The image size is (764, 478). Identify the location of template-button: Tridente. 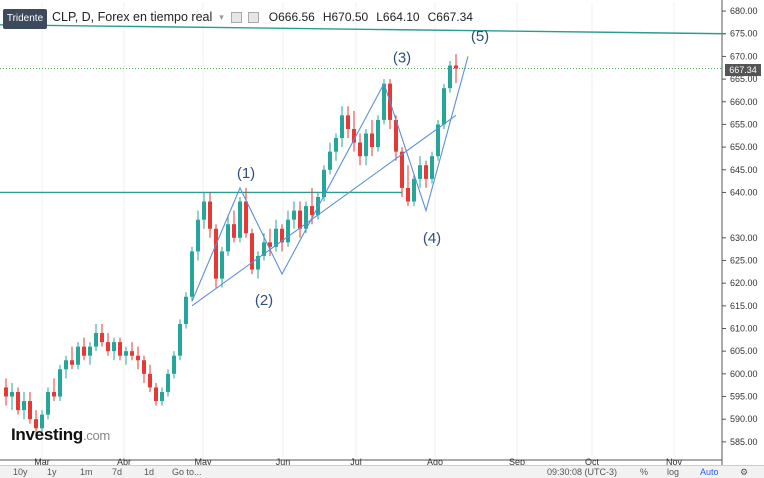
(25, 19).